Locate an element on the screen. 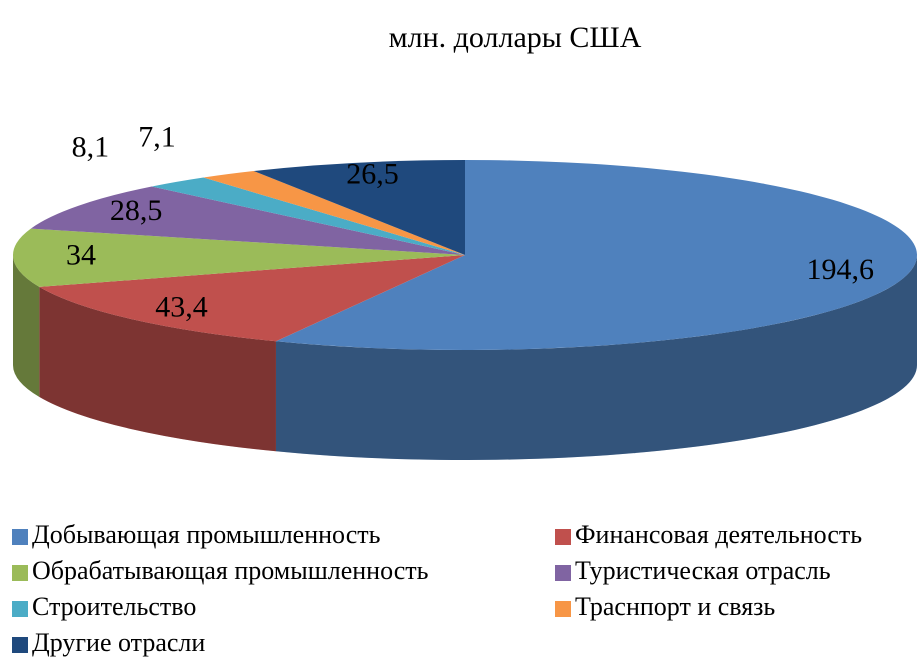  legend-label: Траснпорт и связь is located at coordinates (675, 606).